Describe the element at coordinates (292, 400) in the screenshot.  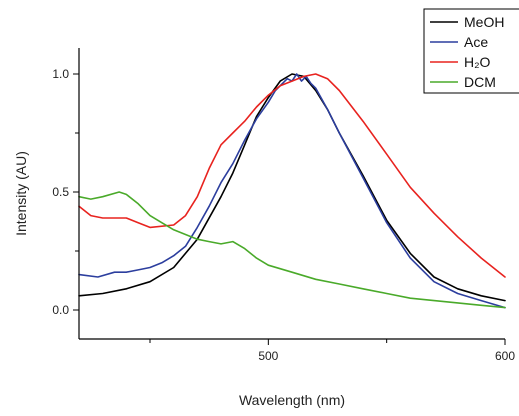
I see `x-axis-title: Wavelength (nm)` at that location.